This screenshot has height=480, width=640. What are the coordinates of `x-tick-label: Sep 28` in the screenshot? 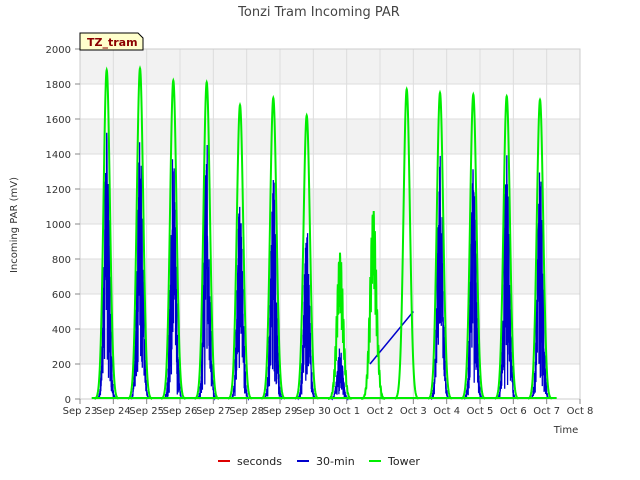 It's located at (246, 411).